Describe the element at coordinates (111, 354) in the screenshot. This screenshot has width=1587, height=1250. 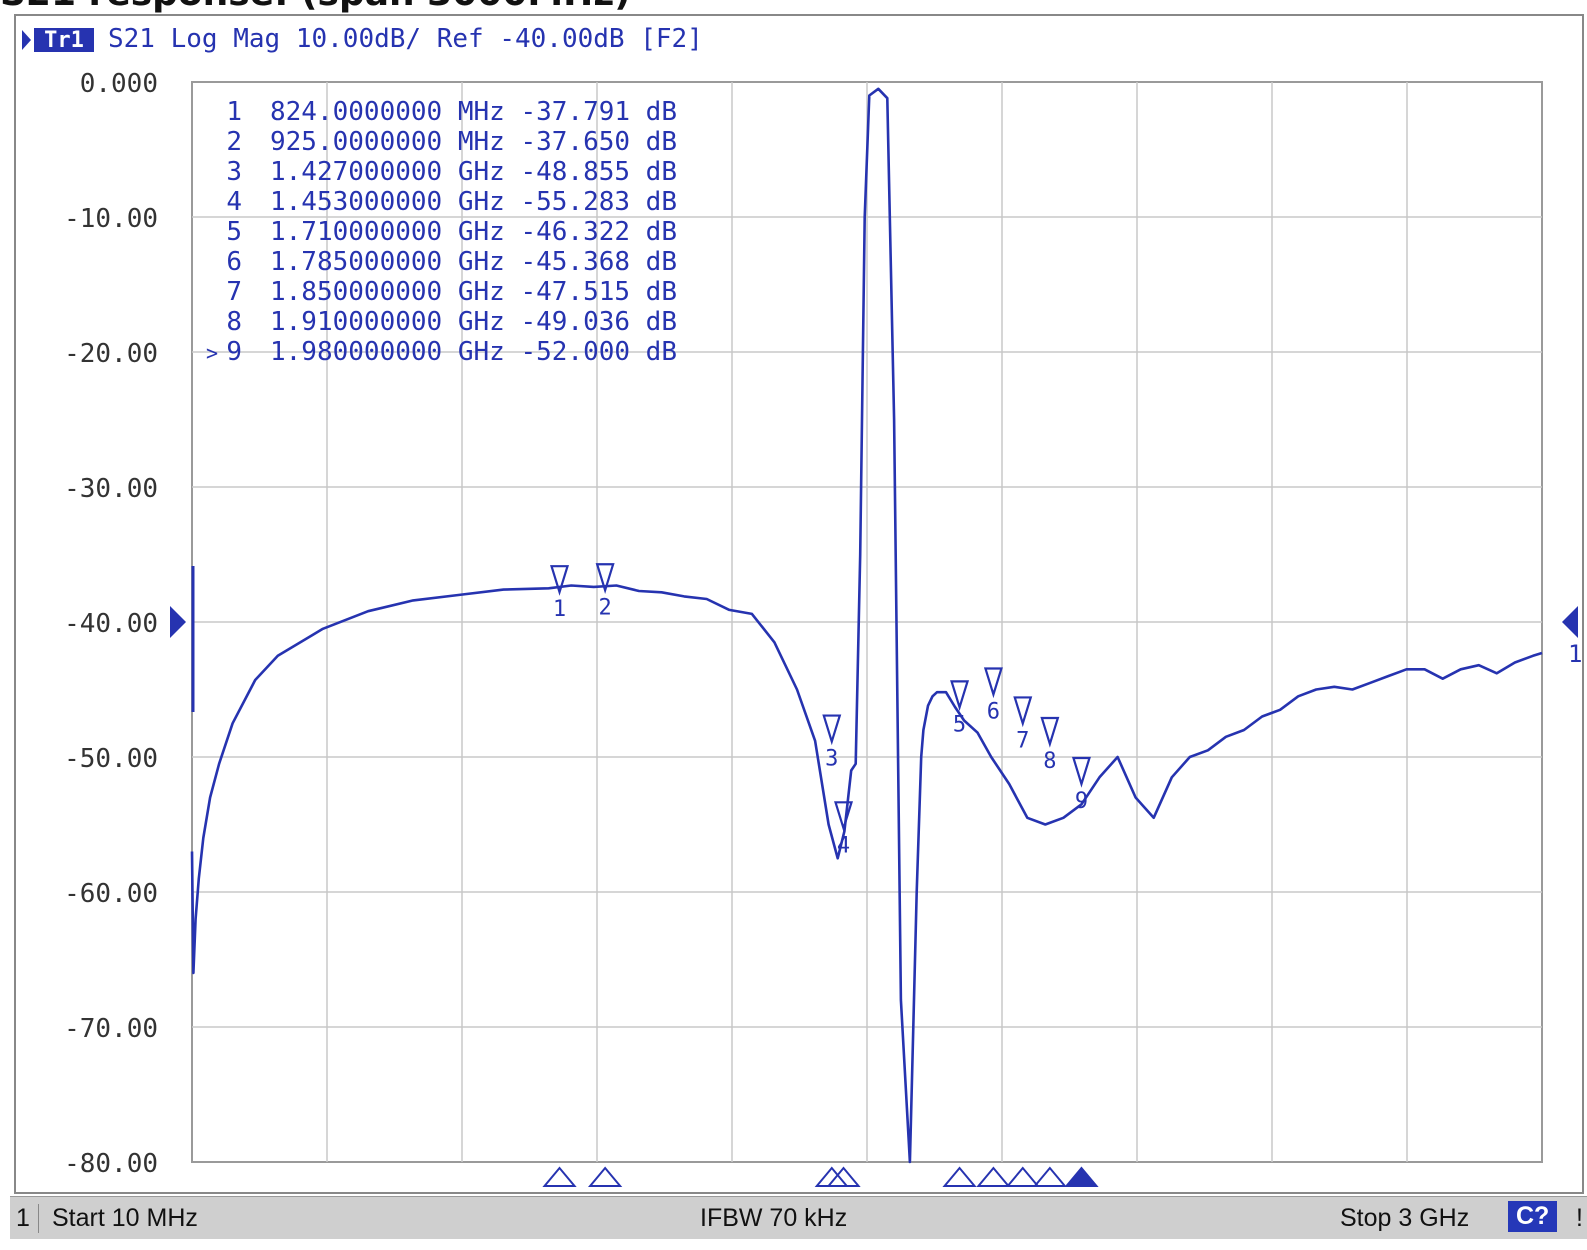
I see `y-tick-label: -20.00` at that location.